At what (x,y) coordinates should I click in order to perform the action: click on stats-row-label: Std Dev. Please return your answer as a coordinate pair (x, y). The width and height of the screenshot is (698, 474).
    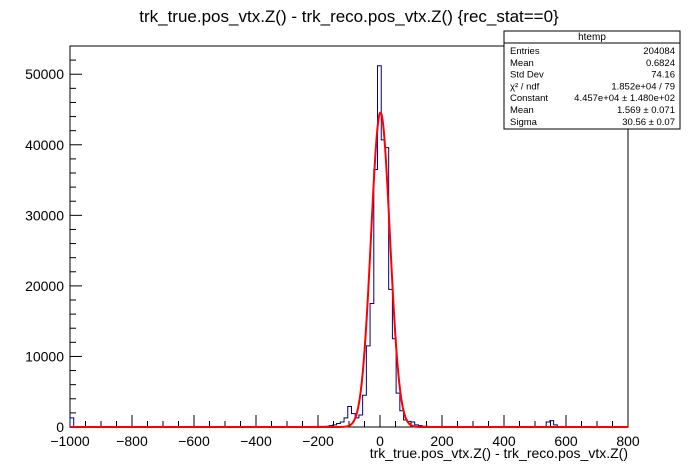
    Looking at the image, I should click on (527, 75).